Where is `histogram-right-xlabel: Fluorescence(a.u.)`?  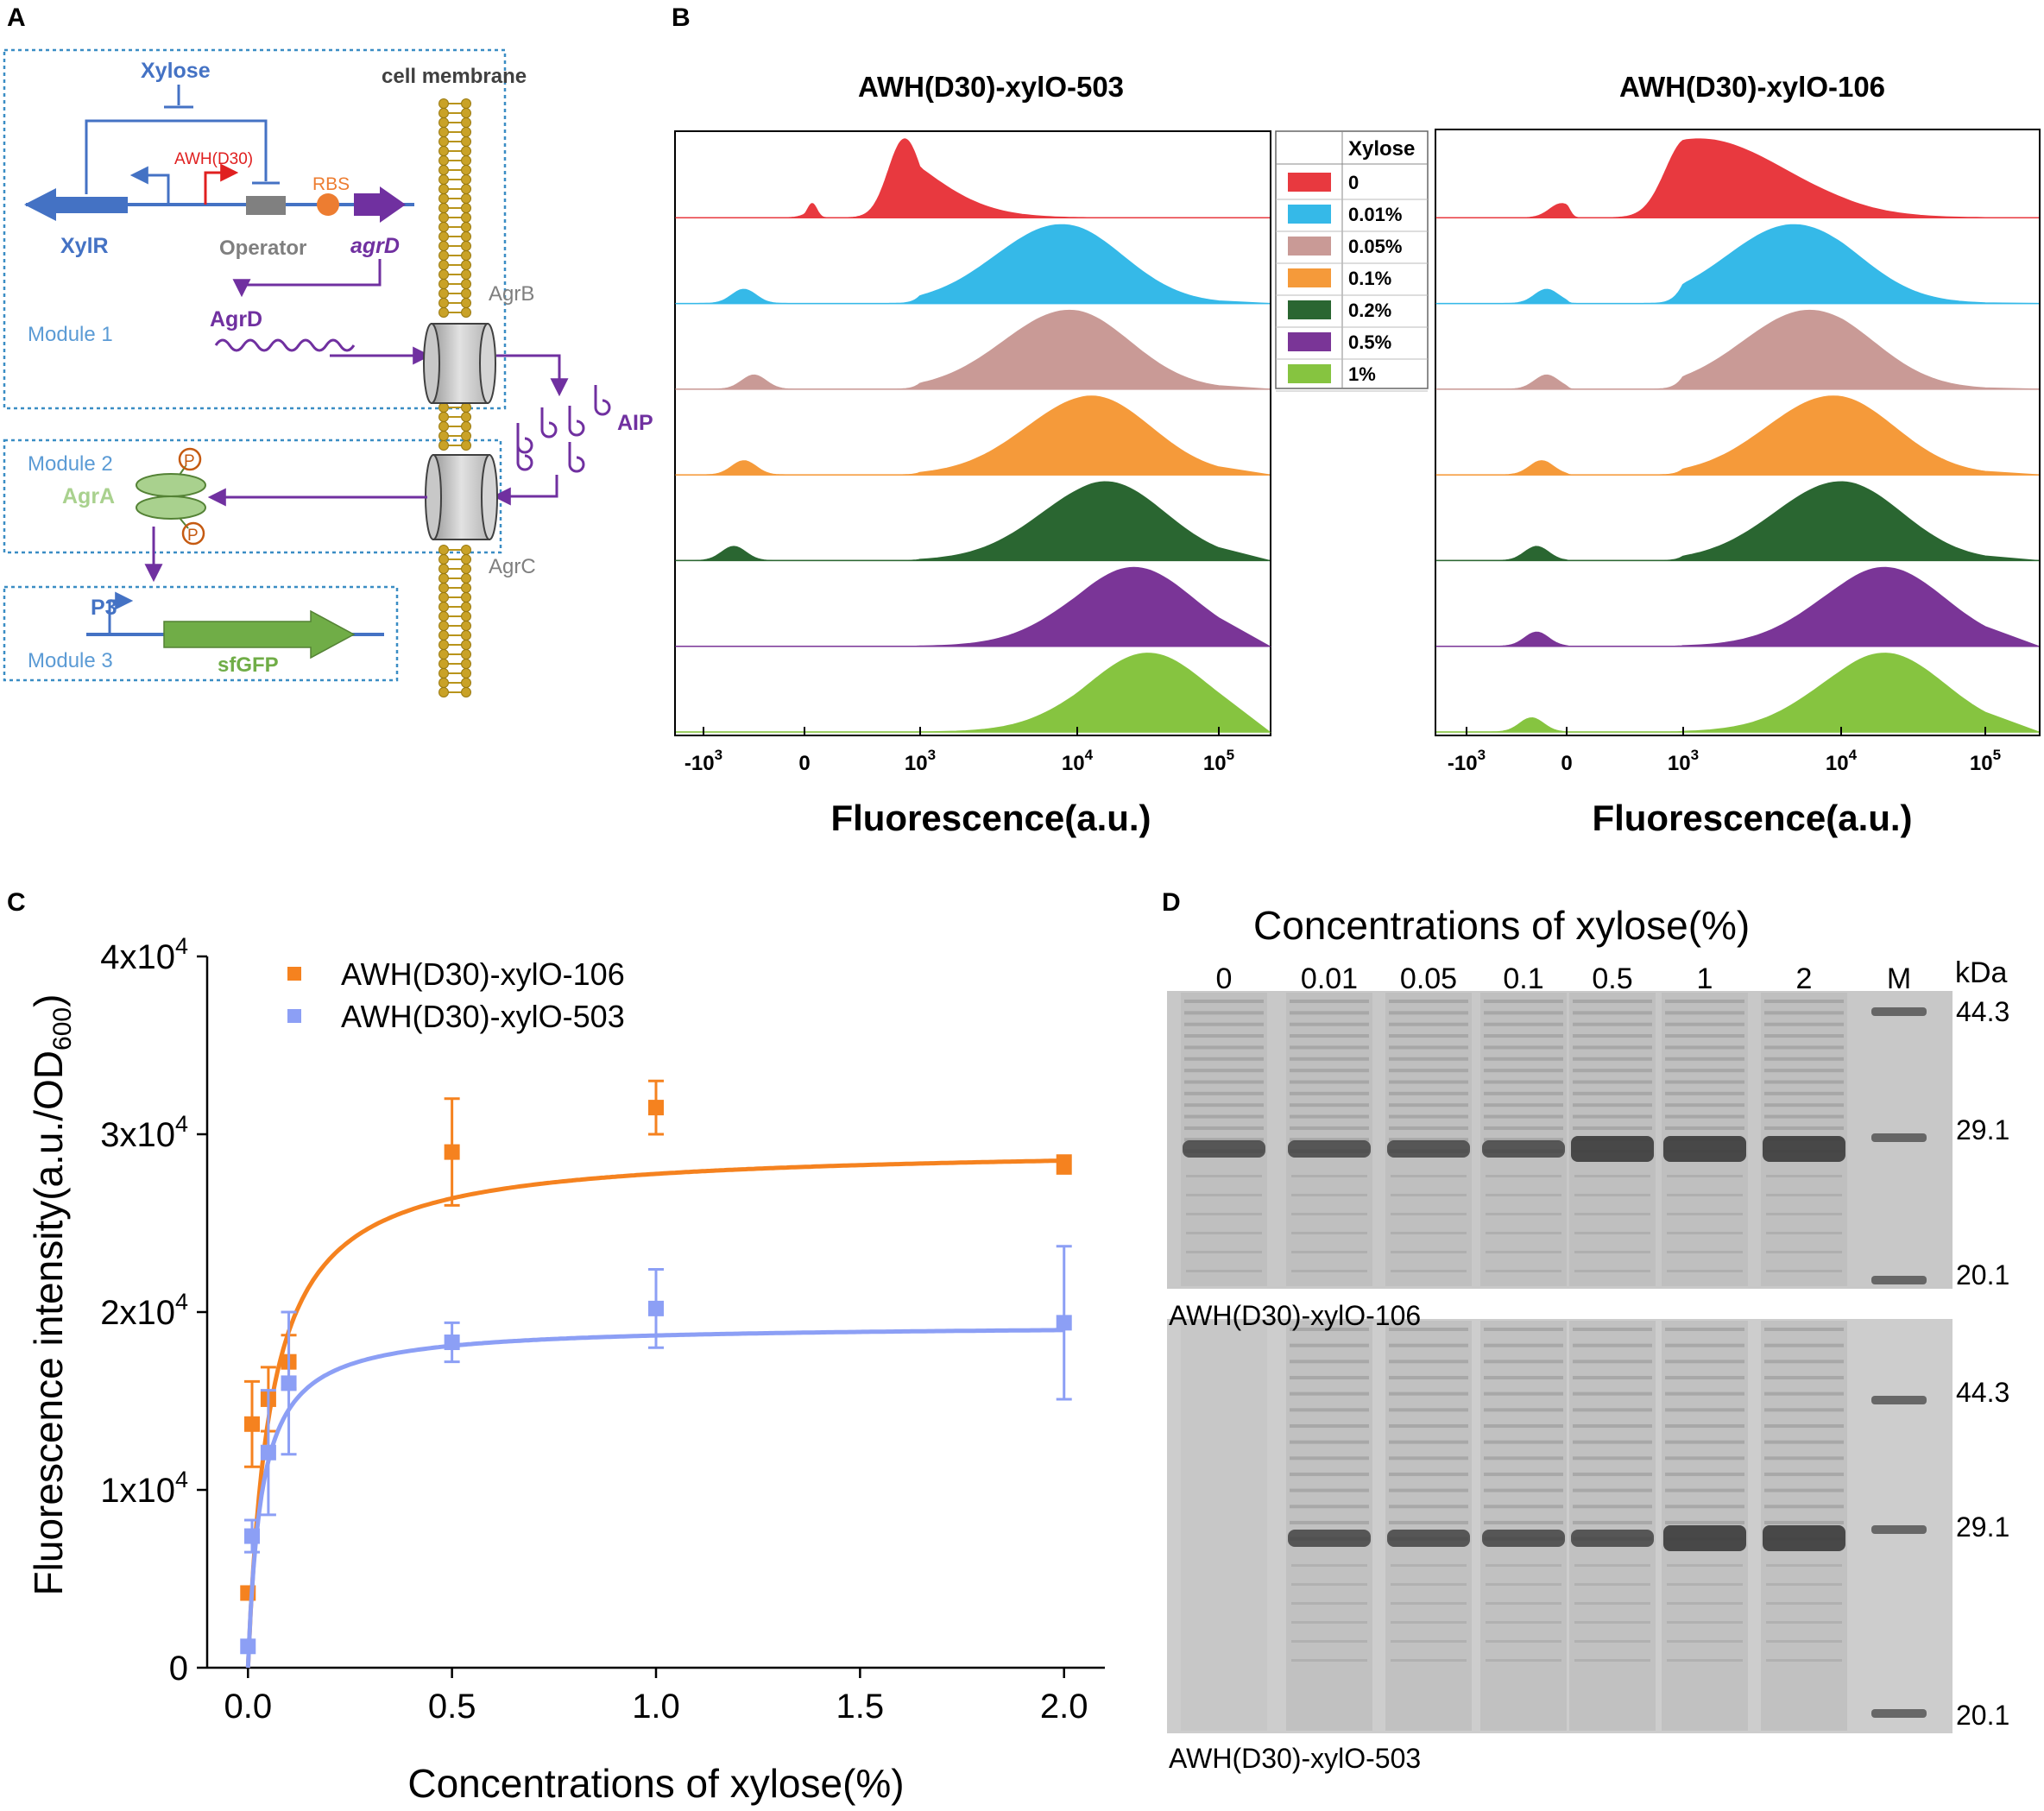
histogram-right-xlabel: Fluorescence(a.u.) is located at coordinates (1752, 818).